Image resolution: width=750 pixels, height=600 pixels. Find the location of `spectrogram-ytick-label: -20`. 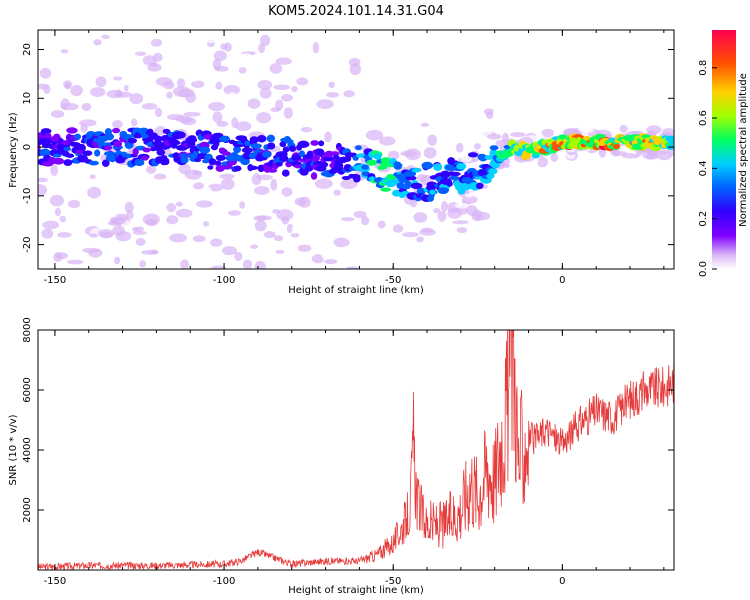

spectrogram-ytick-label: -20 is located at coordinates (27, 244).